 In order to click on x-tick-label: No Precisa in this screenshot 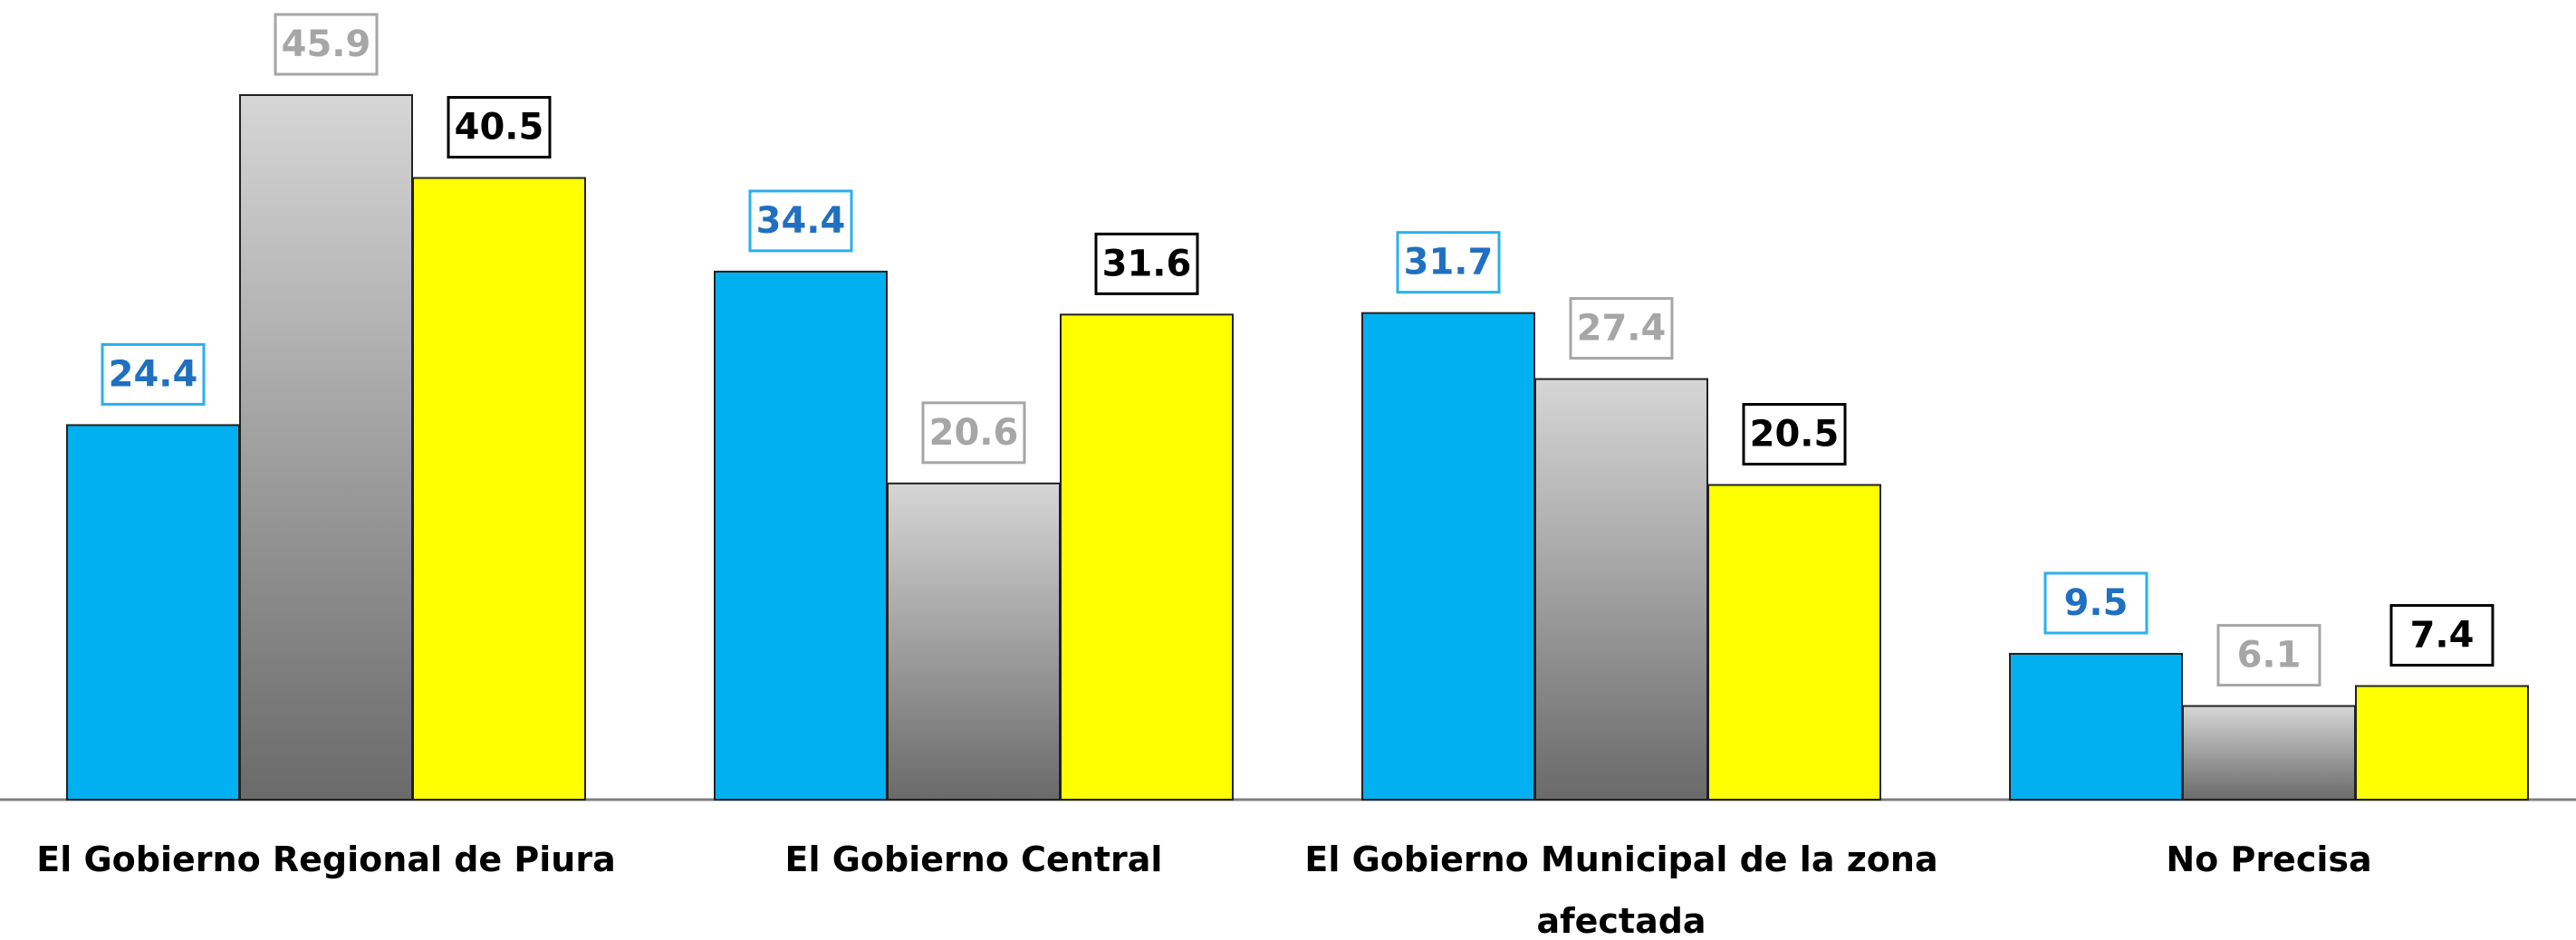, I will do `click(2269, 859)`.